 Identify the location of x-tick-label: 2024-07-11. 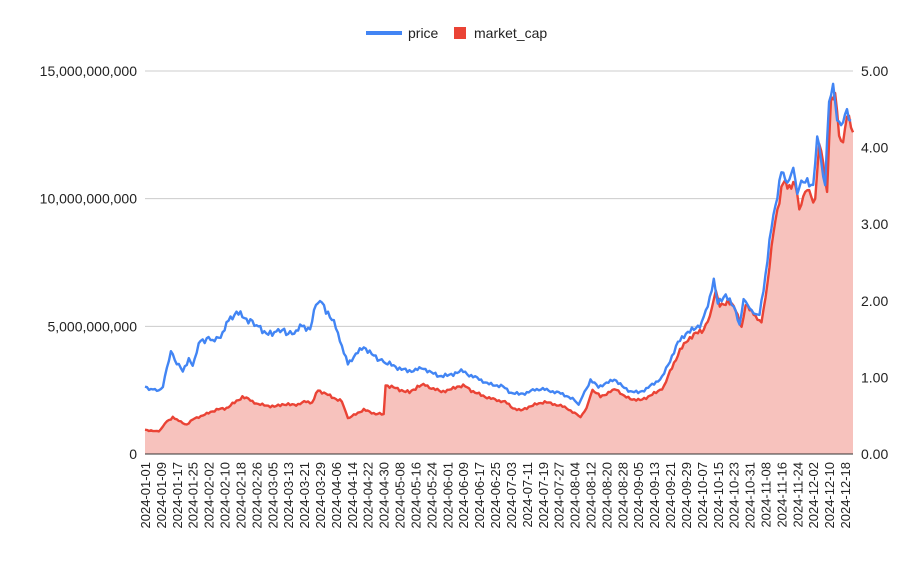
(527, 495).